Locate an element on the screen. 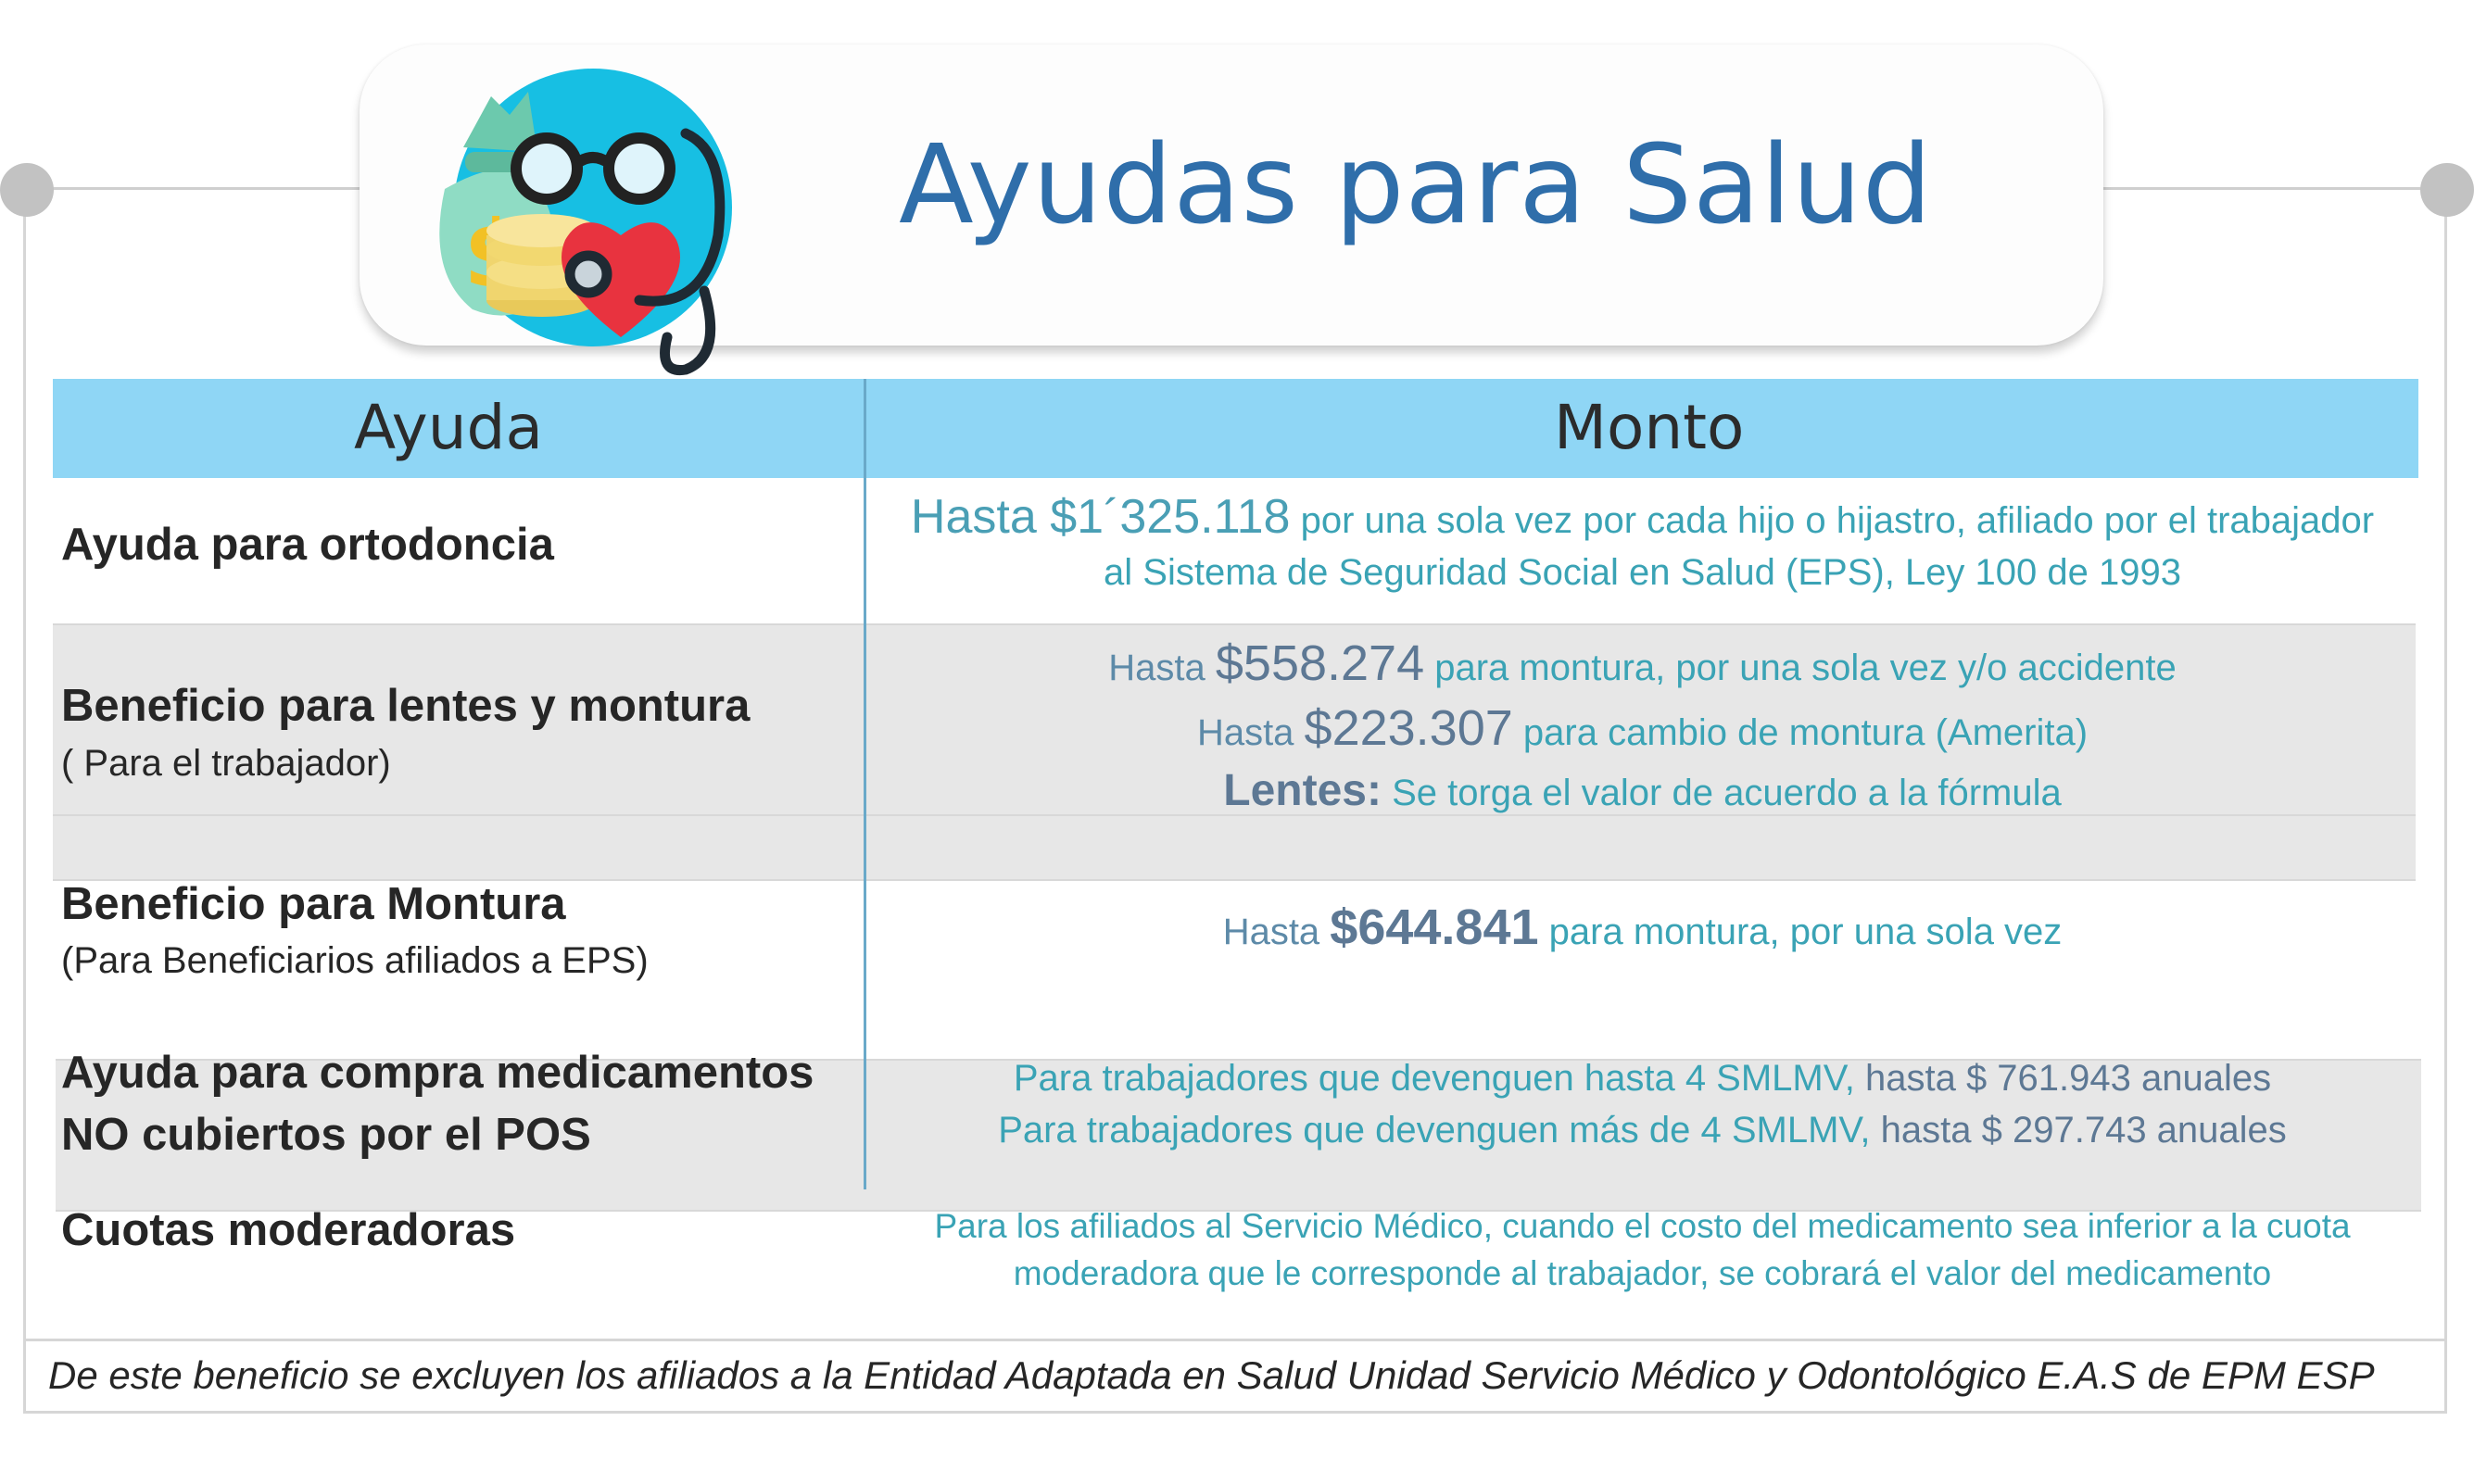  row-band-medicamentos is located at coordinates (1238, 1135).